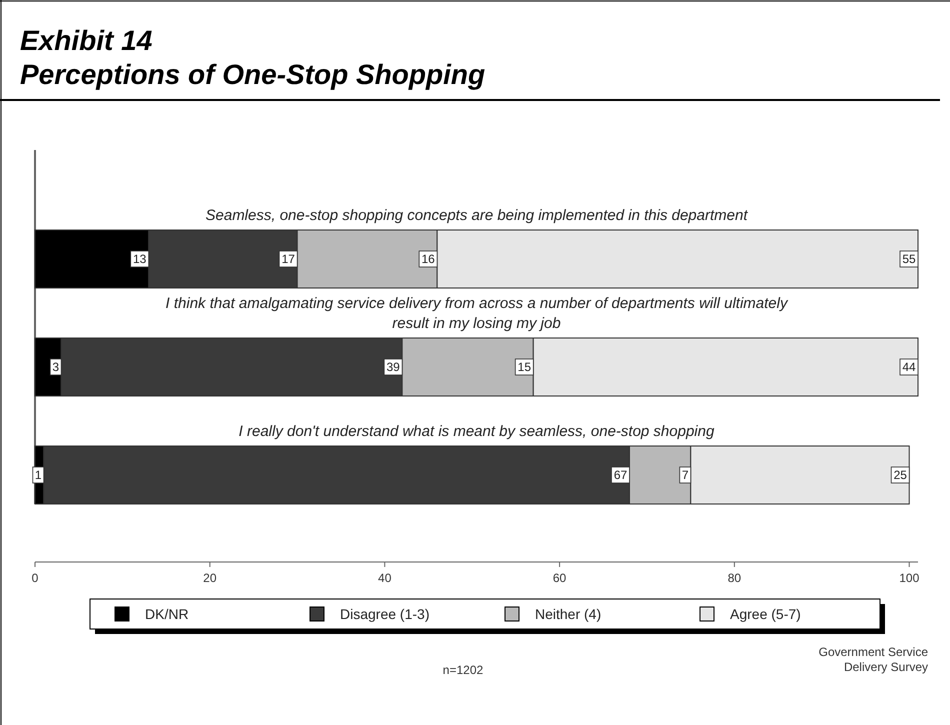 The width and height of the screenshot is (950, 725). Describe the element at coordinates (35, 578) in the screenshot. I see `x-tick-label: 0` at that location.